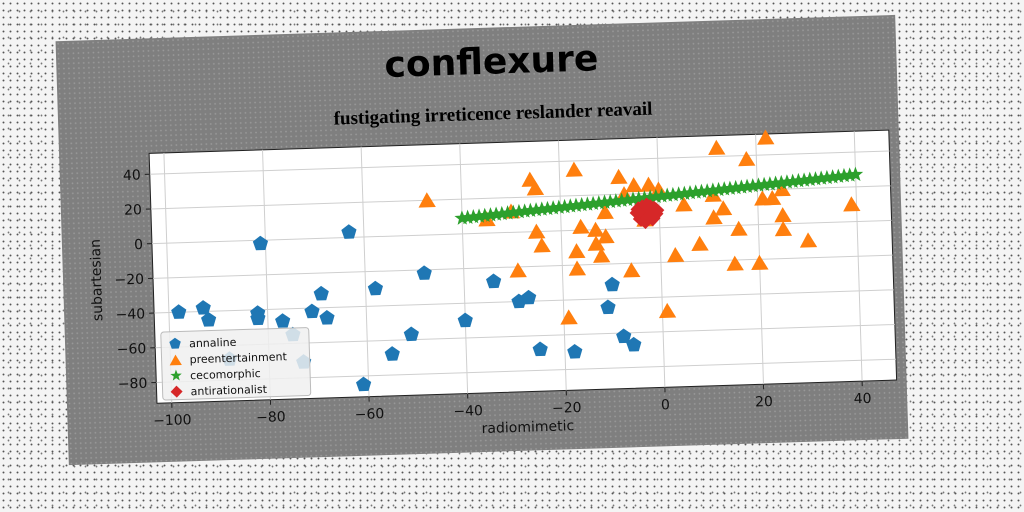 The width and height of the screenshot is (1024, 512). I want to click on x-tick-label: −20, so click(567, 408).